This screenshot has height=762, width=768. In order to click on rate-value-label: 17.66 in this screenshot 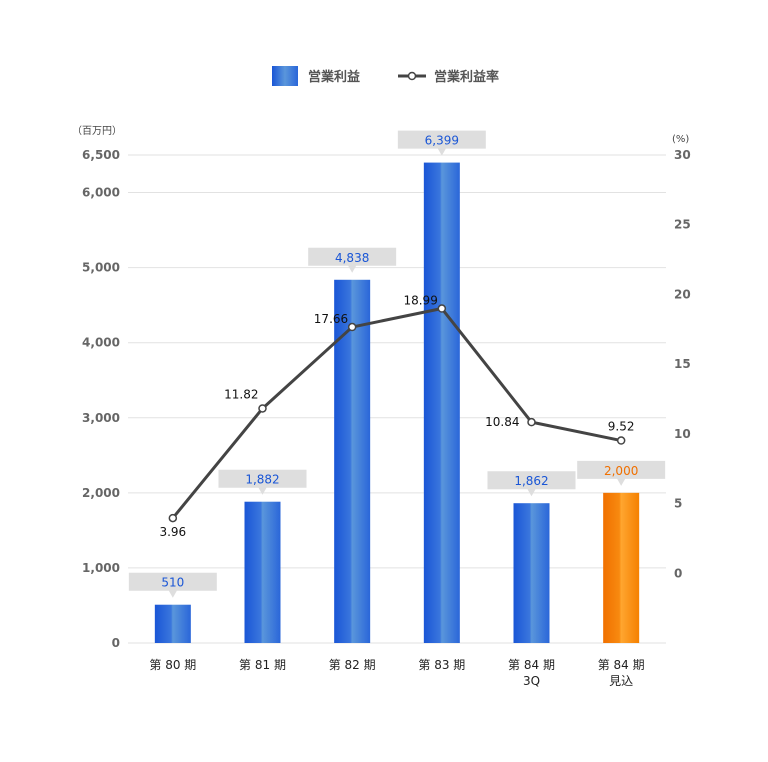, I will do `click(331, 319)`.